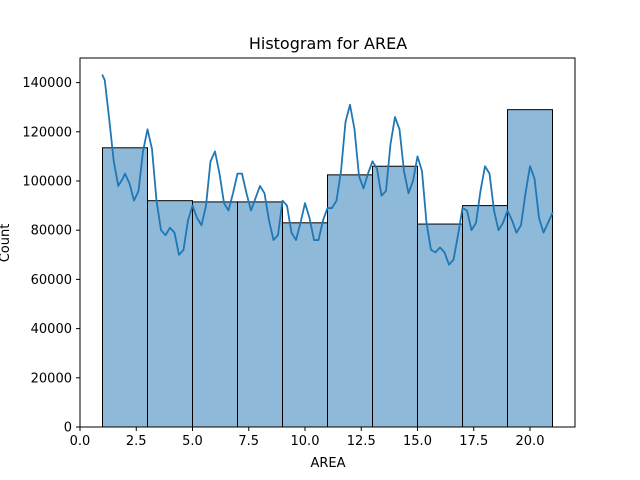  What do you see at coordinates (192, 441) in the screenshot?
I see `x-tick-label: 5.0` at bounding box center [192, 441].